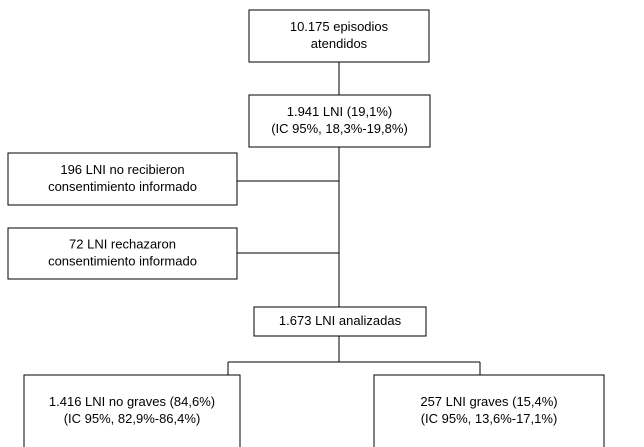 The image size is (644, 447). I want to click on node: 1.673 LNI analizadas, so click(340, 321).